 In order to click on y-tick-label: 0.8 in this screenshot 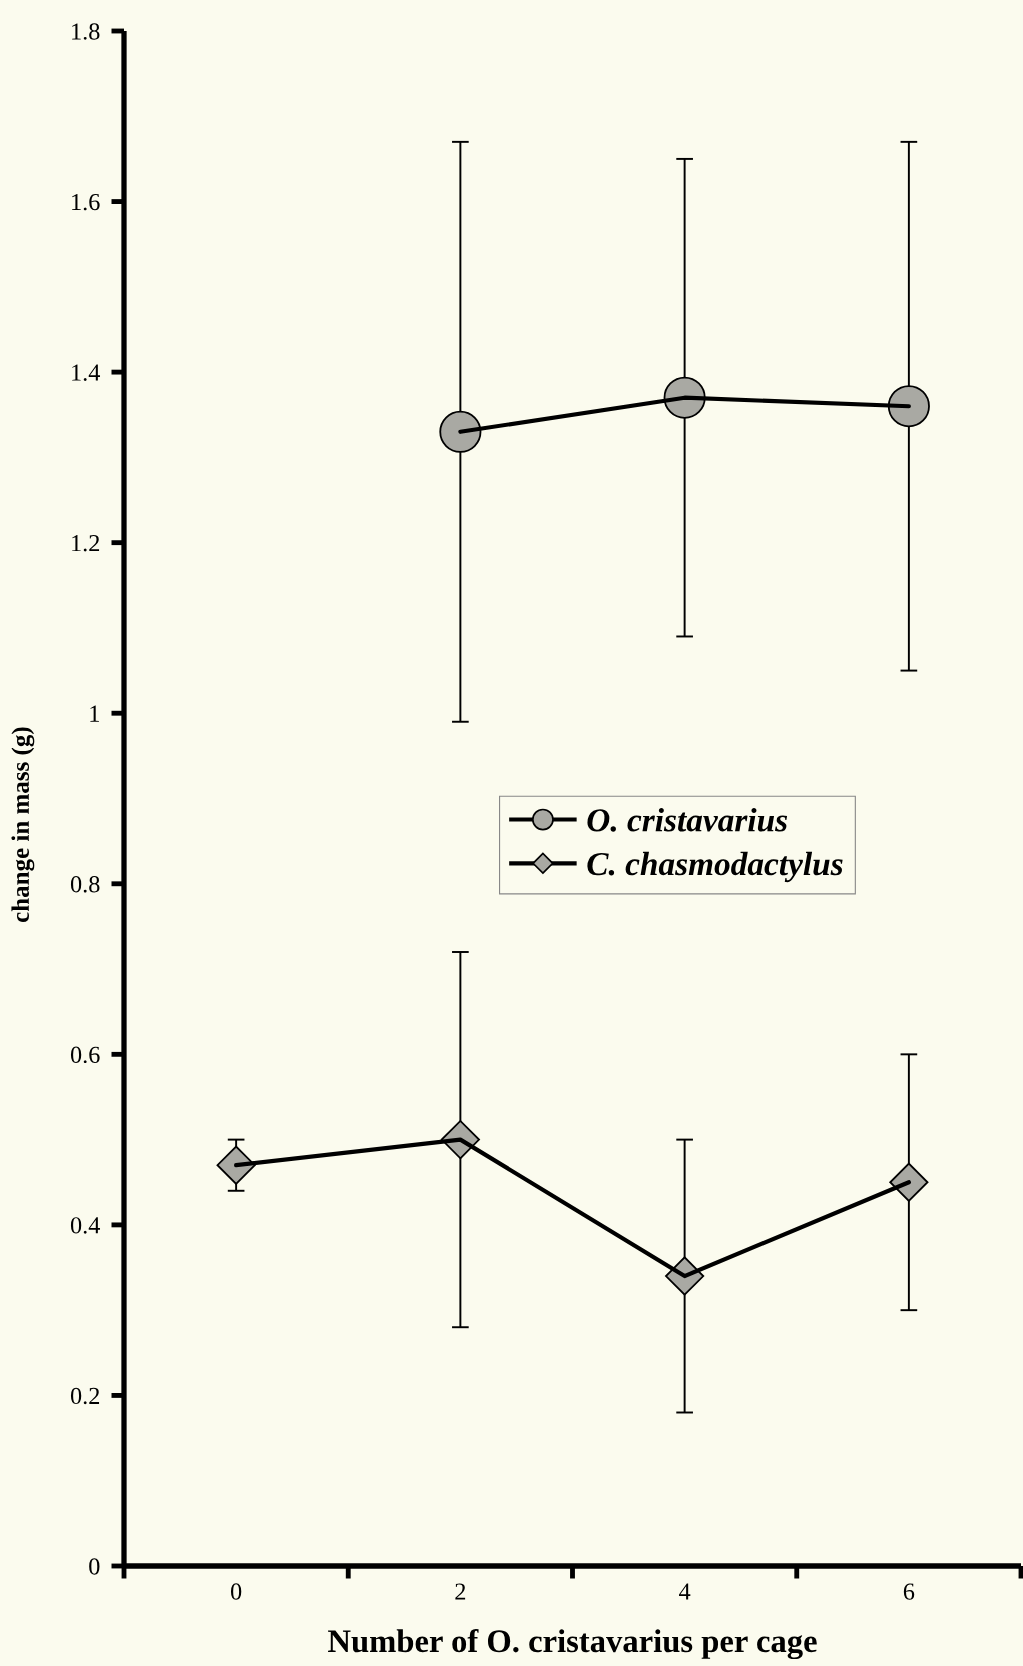, I will do `click(85, 884)`.